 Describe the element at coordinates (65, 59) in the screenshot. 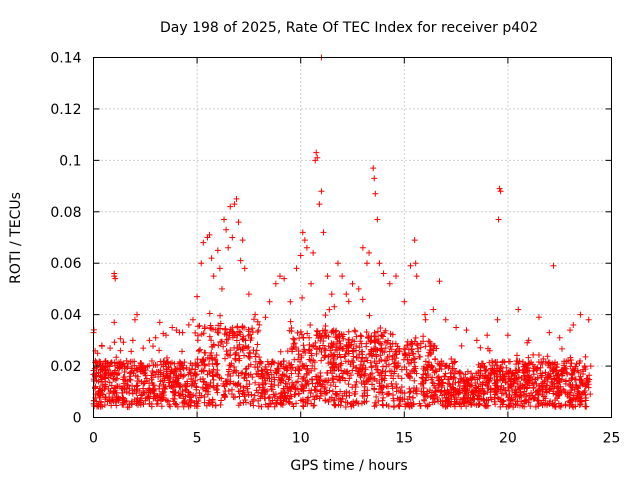

I see `y-tick-label: 0.14` at that location.